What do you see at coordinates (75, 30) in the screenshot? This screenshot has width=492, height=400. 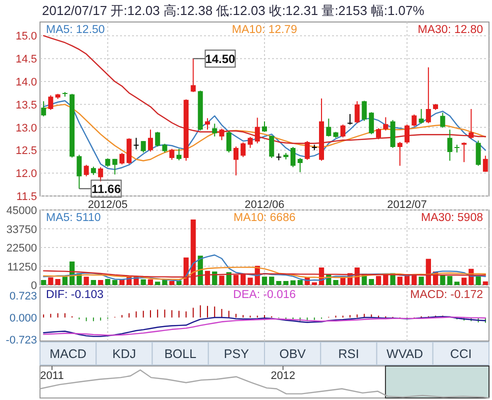 I see `text: MA5: 12.50` at bounding box center [75, 30].